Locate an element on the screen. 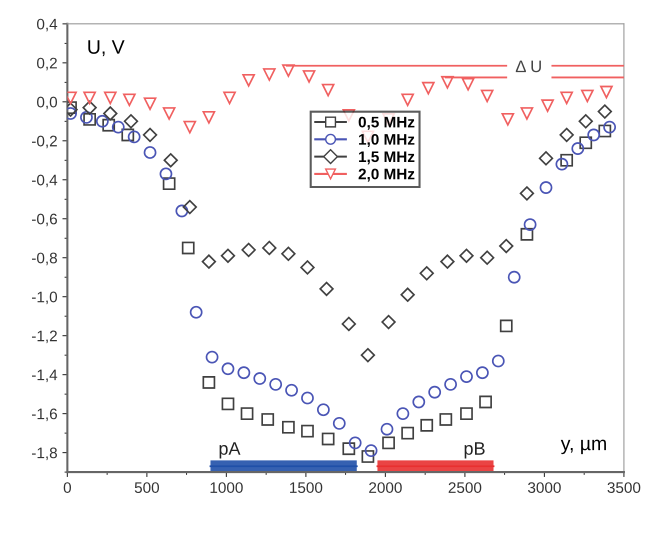 This screenshot has width=654, height=542. y-tick-label: -0,6 is located at coordinates (44, 220).